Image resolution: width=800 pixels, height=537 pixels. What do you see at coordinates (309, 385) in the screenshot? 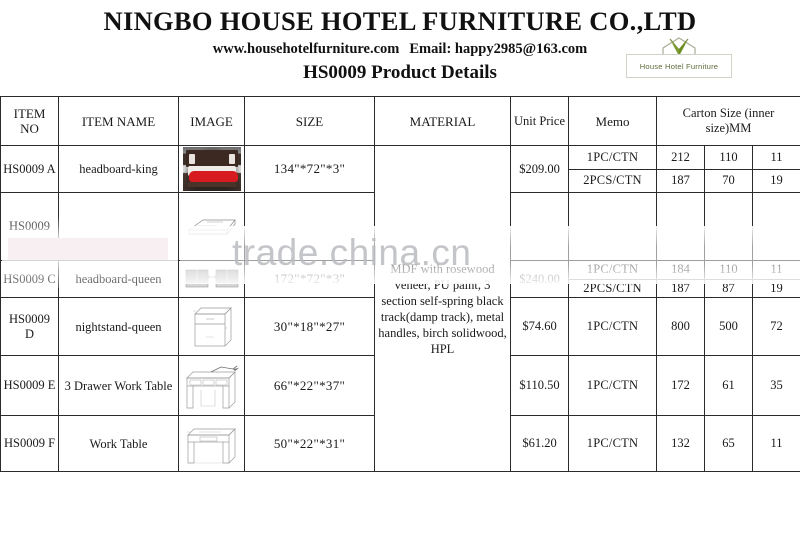
I see `cell-size: 66"*22"*37"` at bounding box center [309, 385].